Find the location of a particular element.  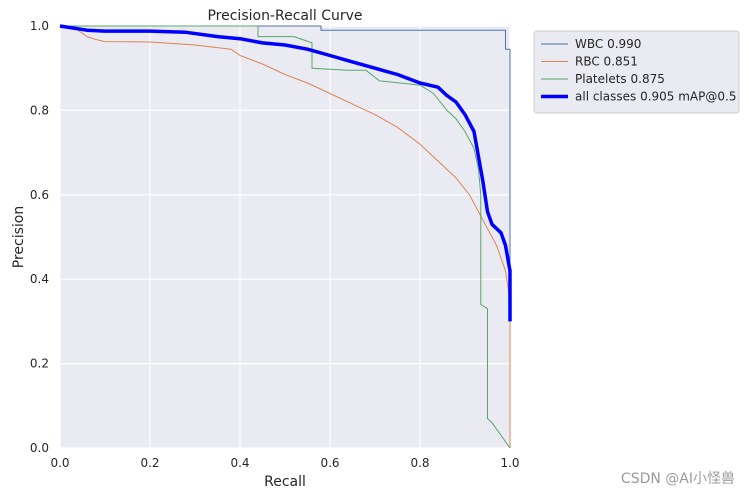

x-tick-label: 0.6 is located at coordinates (329, 463).